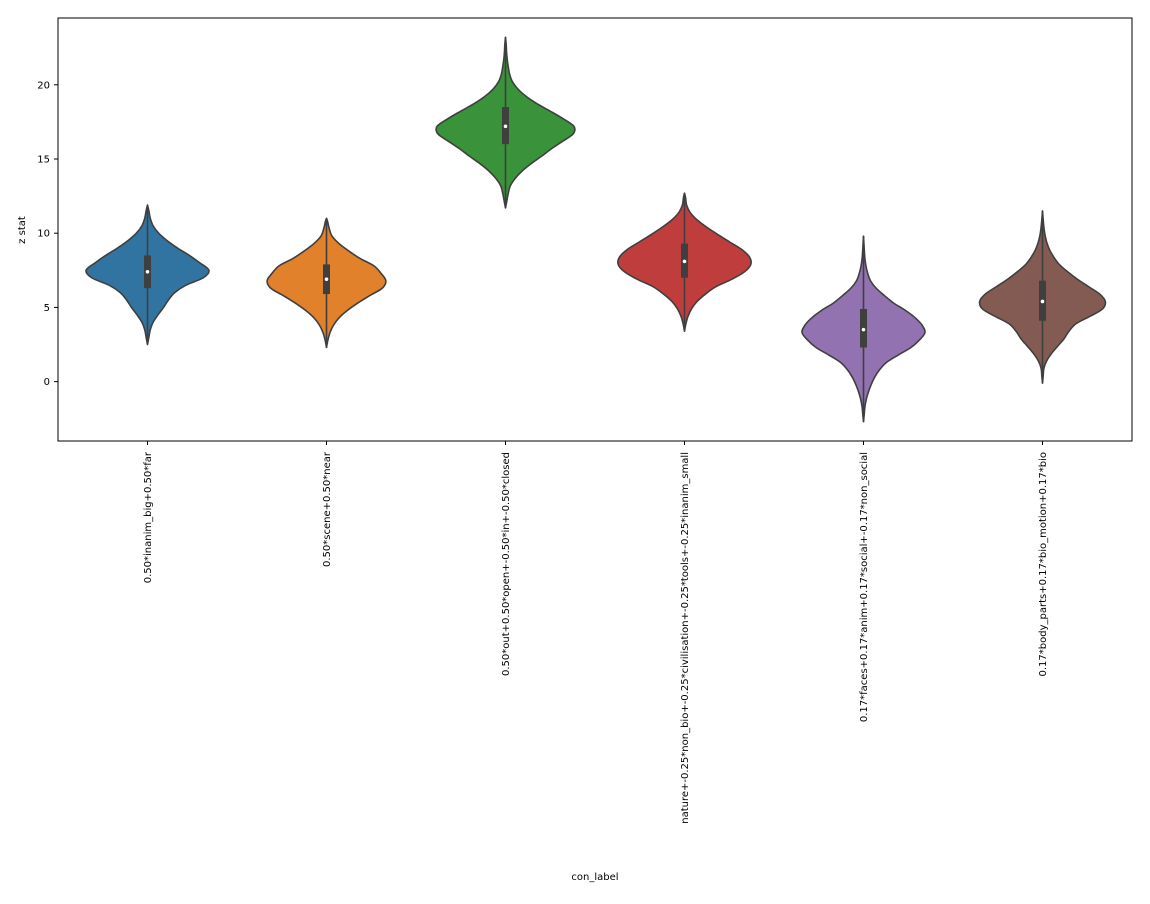 The image size is (1150, 904). Describe the element at coordinates (47, 382) in the screenshot. I see `y-tick-label: 0` at that location.